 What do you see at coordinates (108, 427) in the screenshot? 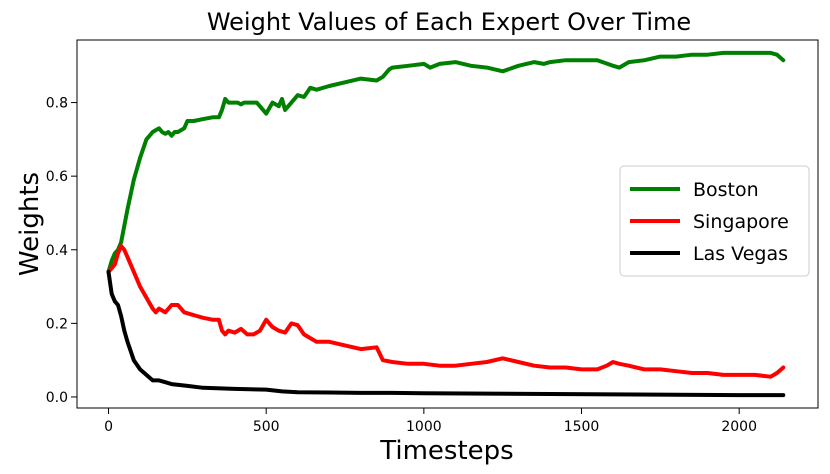
I see `x-tick-label: 0` at bounding box center [108, 427].